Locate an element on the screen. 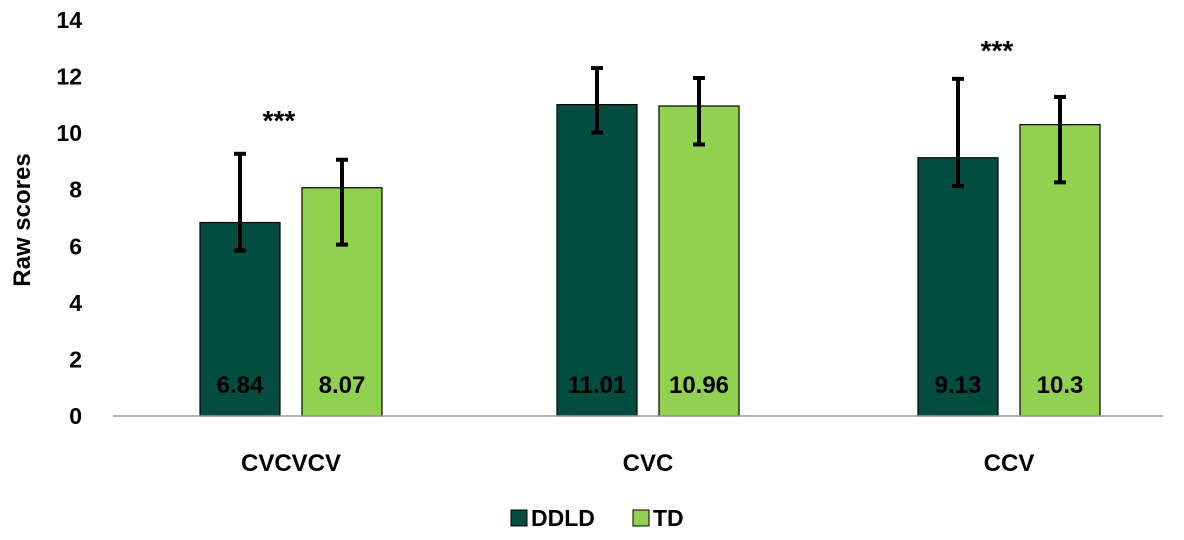  x-axis-categories: CVCVCV CVC CCV is located at coordinates (637, 463).